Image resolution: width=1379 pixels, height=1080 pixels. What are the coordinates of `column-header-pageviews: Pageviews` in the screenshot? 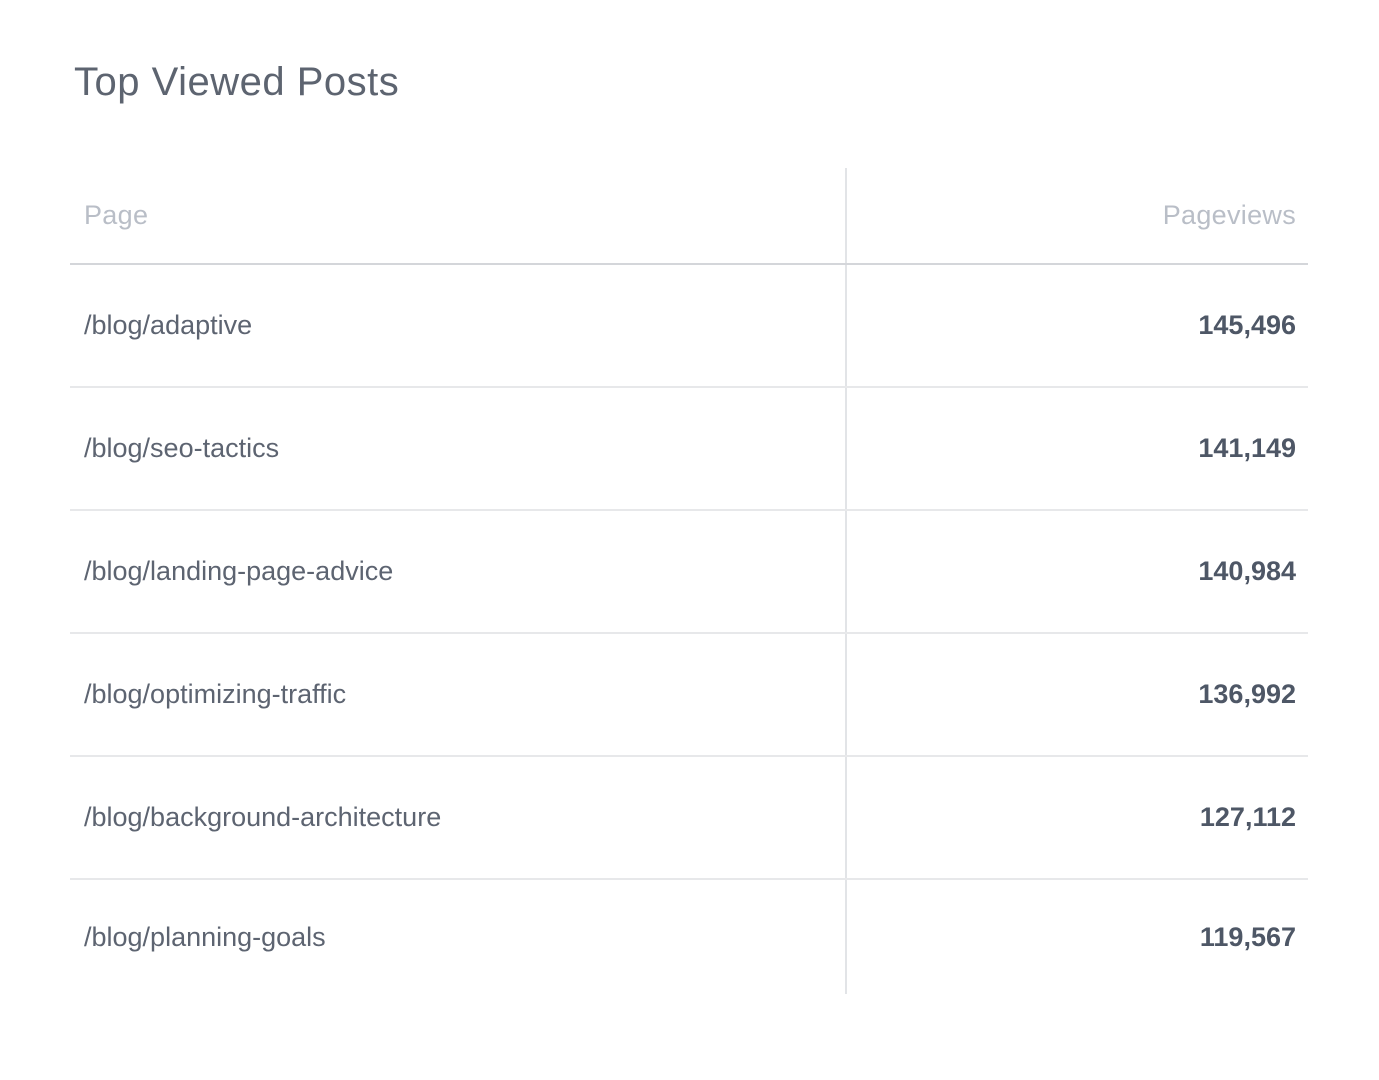 It's located at (1076, 215).